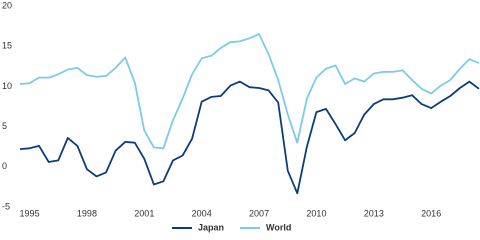  I want to click on x-tick-label: 2010, so click(316, 213).